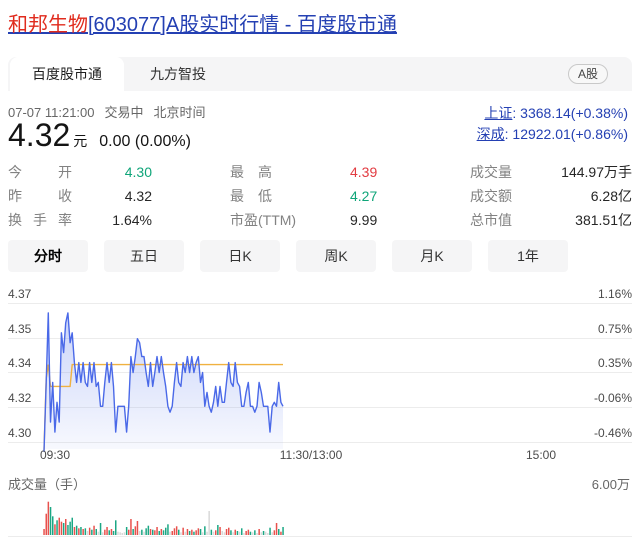  What do you see at coordinates (490, 134) in the screenshot?
I see `index-shenzhen-link: 深成` at bounding box center [490, 134].